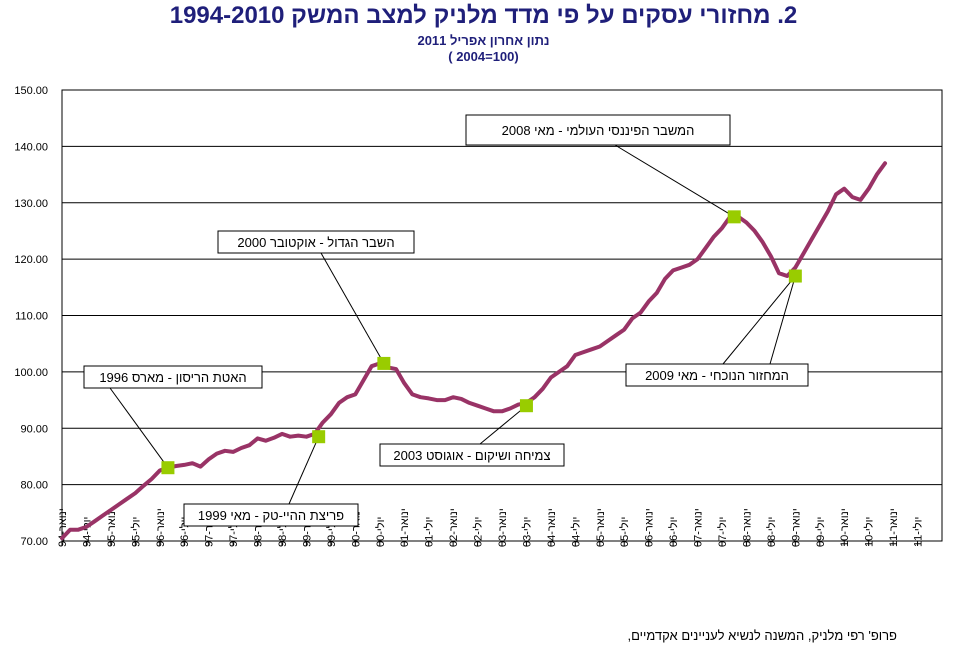  I want to click on y-tick-label: 150.00, so click(31, 91).